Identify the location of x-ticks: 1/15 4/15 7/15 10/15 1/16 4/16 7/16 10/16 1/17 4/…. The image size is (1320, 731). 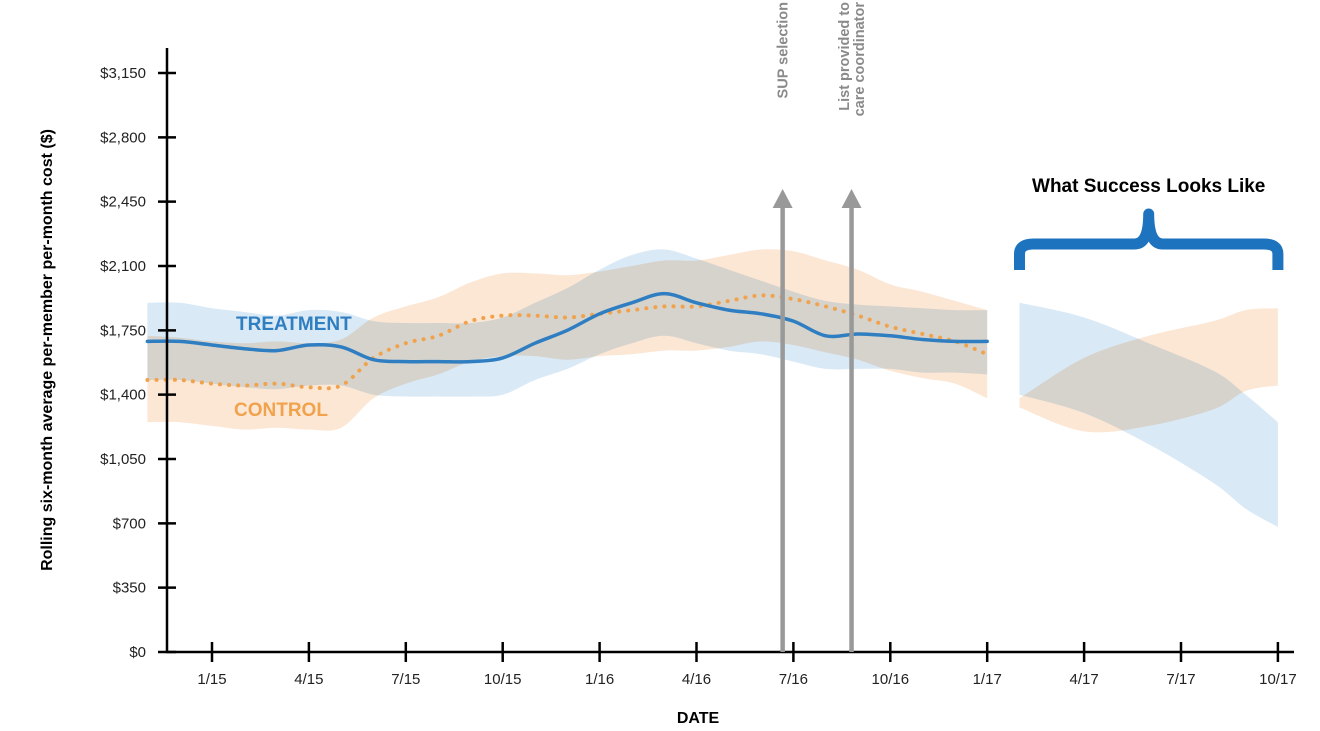
(747, 665).